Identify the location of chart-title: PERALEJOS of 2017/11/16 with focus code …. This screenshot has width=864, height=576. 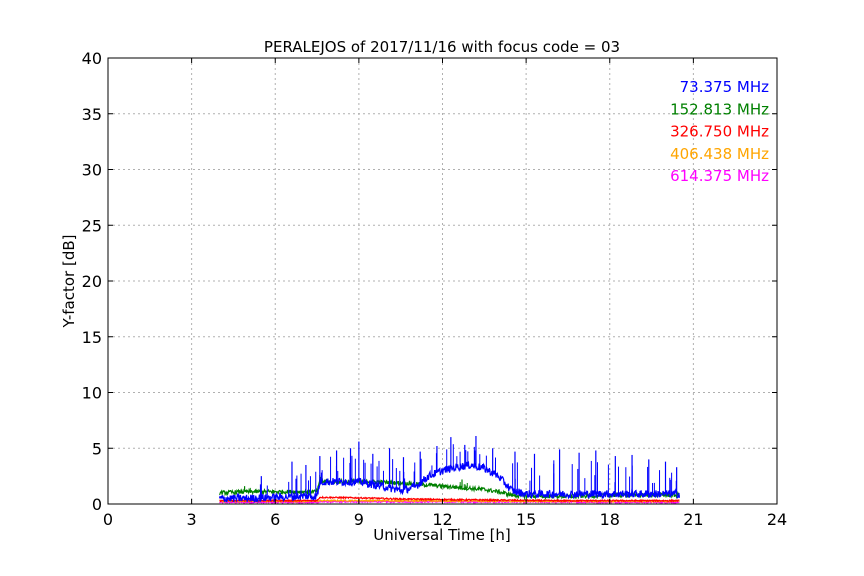
(442, 47).